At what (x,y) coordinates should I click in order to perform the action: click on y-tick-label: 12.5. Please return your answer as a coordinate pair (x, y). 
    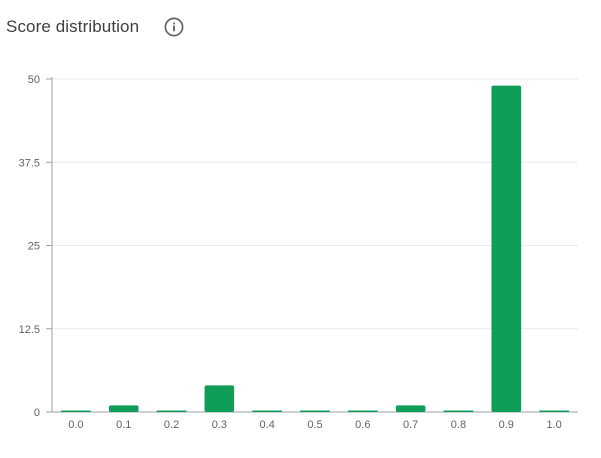
    Looking at the image, I should click on (29, 330).